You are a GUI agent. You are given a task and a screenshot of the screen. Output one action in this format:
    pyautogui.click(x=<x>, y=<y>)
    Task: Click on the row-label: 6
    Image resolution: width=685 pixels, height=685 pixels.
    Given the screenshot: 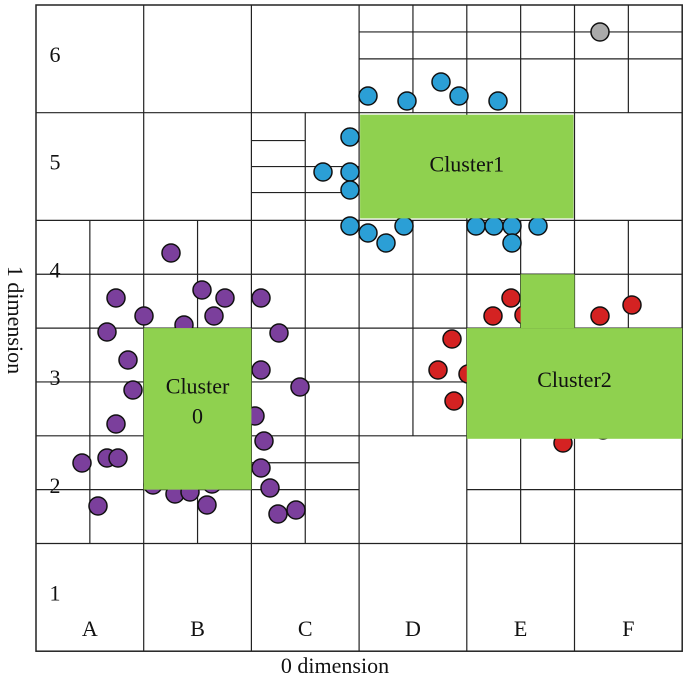 What is the action you would take?
    pyautogui.click(x=55, y=54)
    